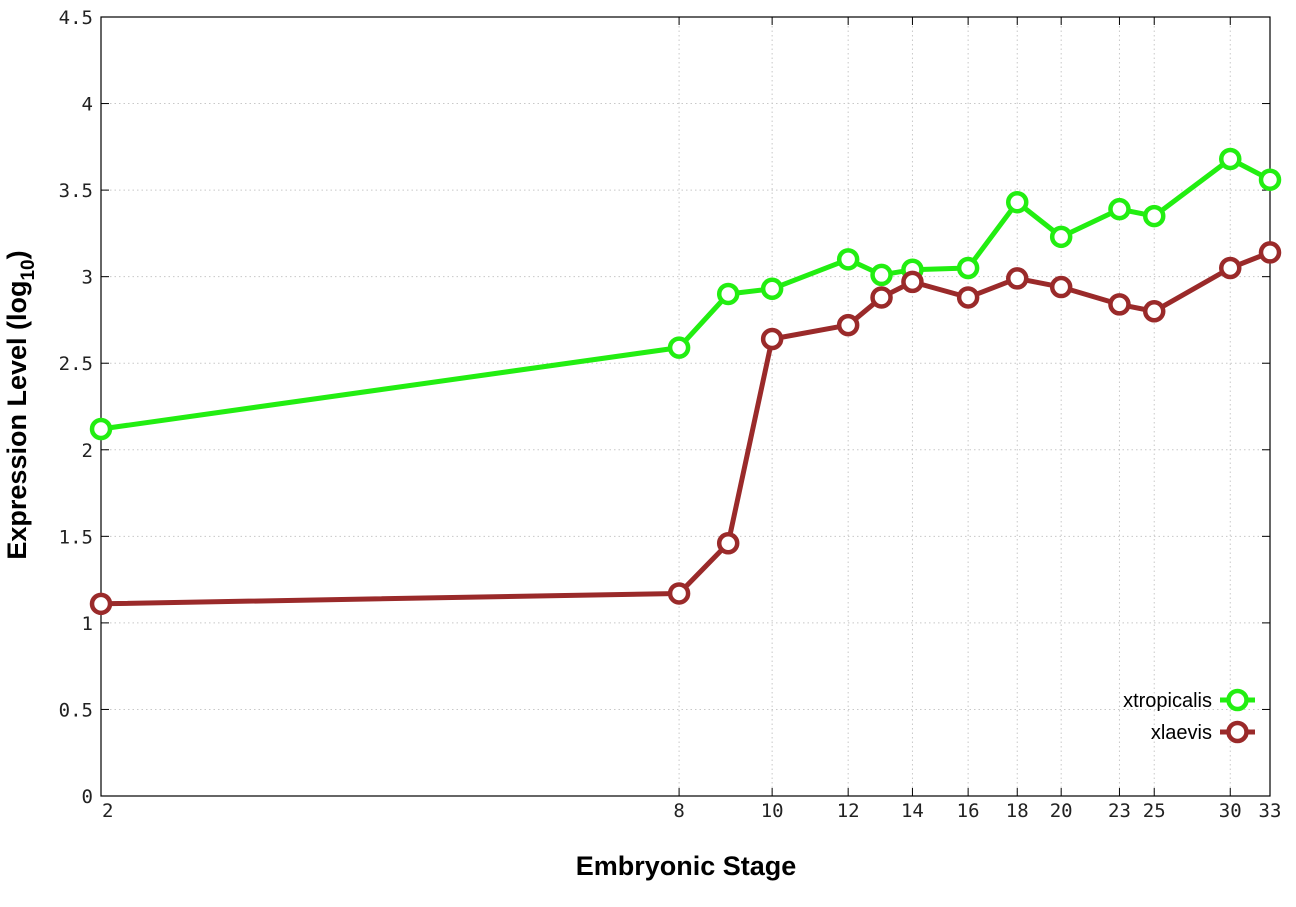  I want to click on x-tick-label: 16, so click(968, 811).